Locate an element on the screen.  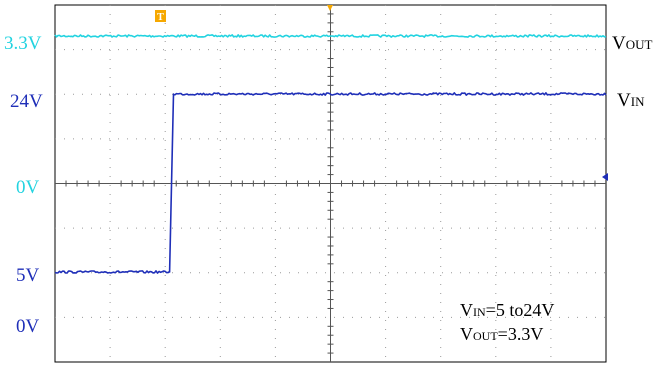
vout-level-label: 3.3V is located at coordinates (23, 43).